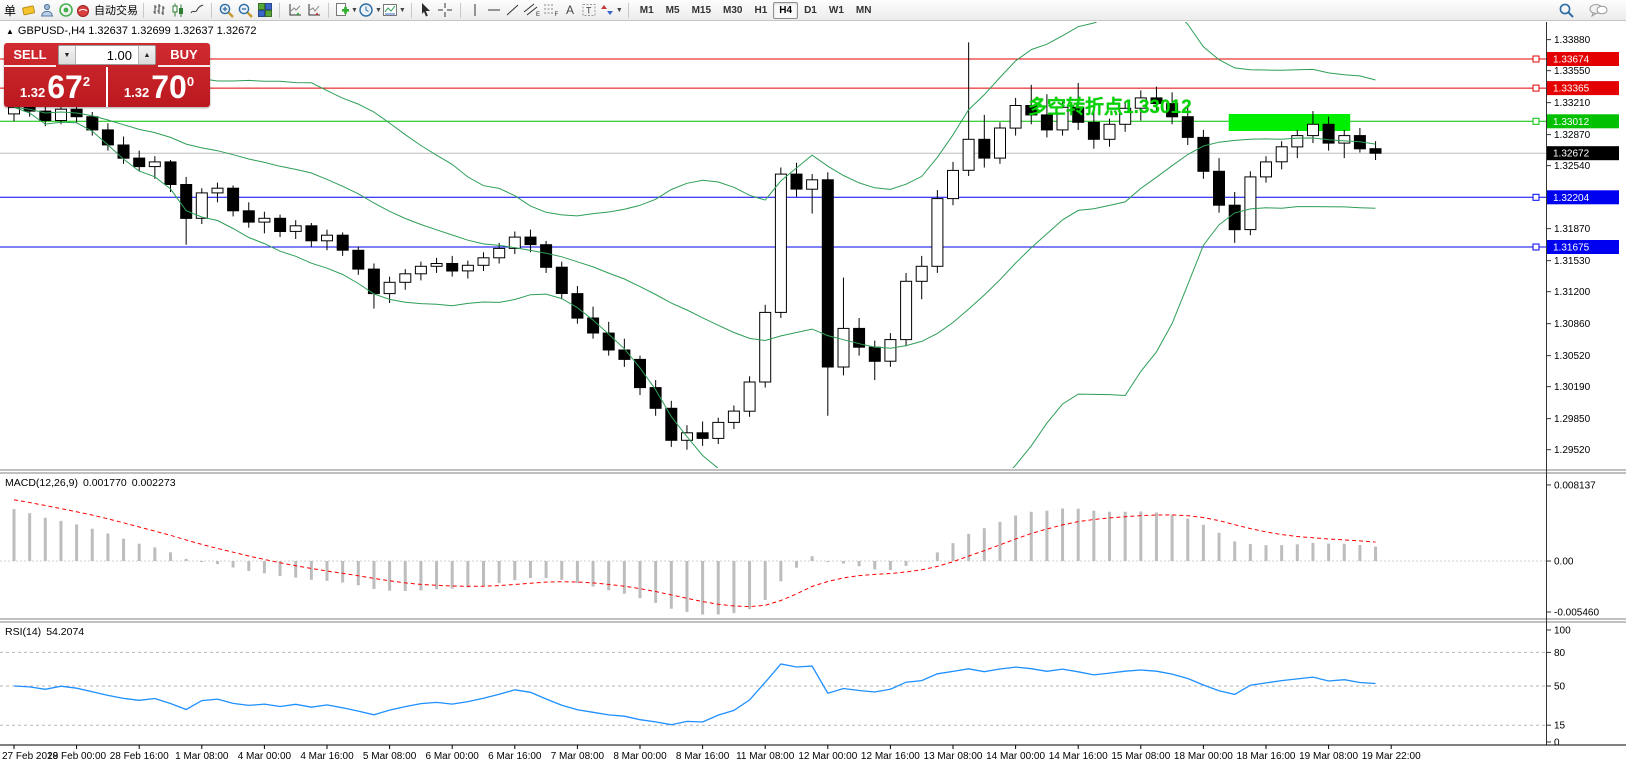  Describe the element at coordinates (1572, 103) in the screenshot. I see `svg-text: 1.33210` at that location.